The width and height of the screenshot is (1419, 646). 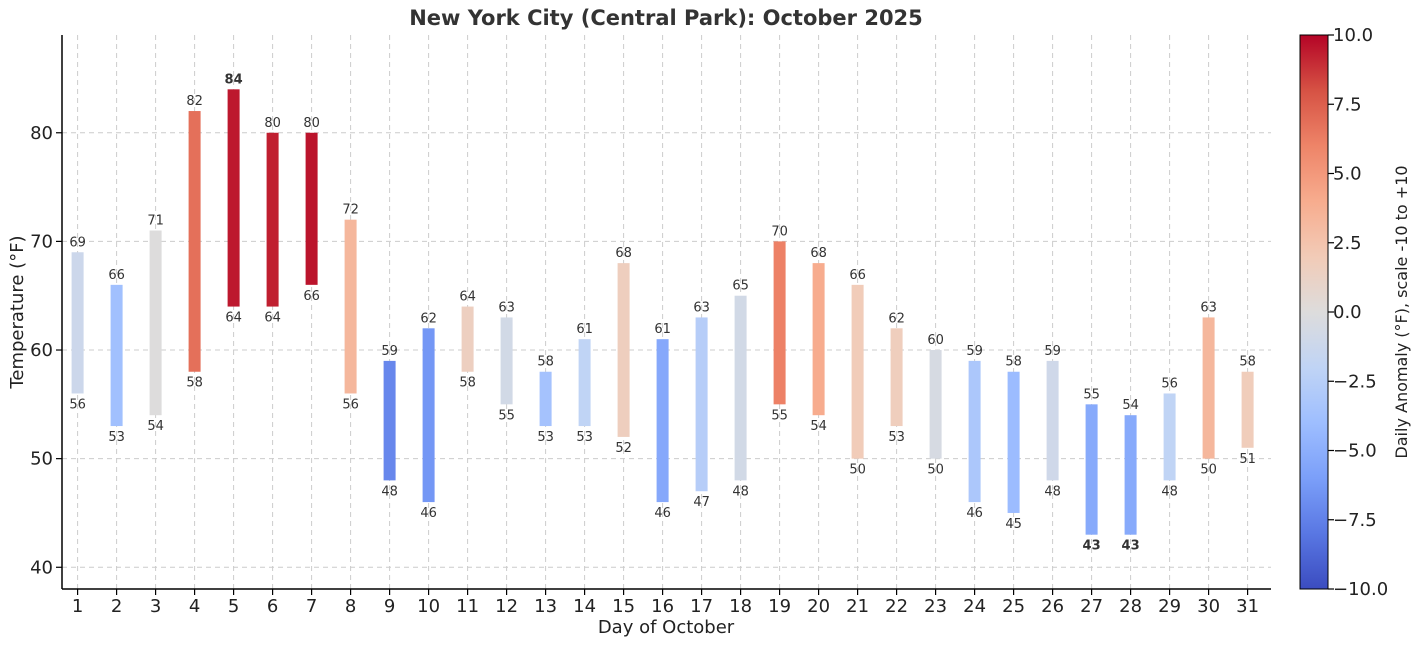 I want to click on low-label: 54, so click(x=818, y=426).